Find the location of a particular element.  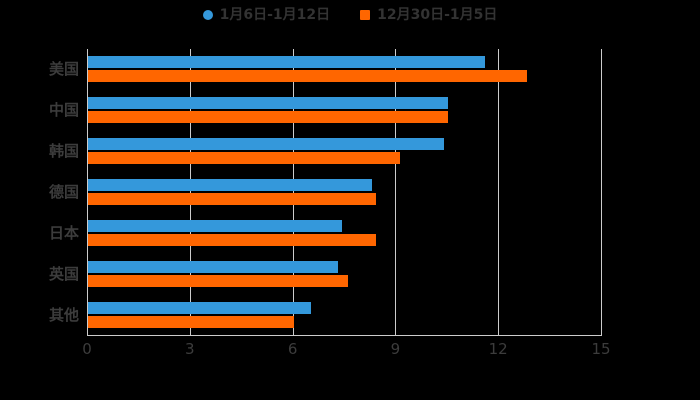

legend-label-week-current: 1月6日-1月12日 is located at coordinates (275, 15).